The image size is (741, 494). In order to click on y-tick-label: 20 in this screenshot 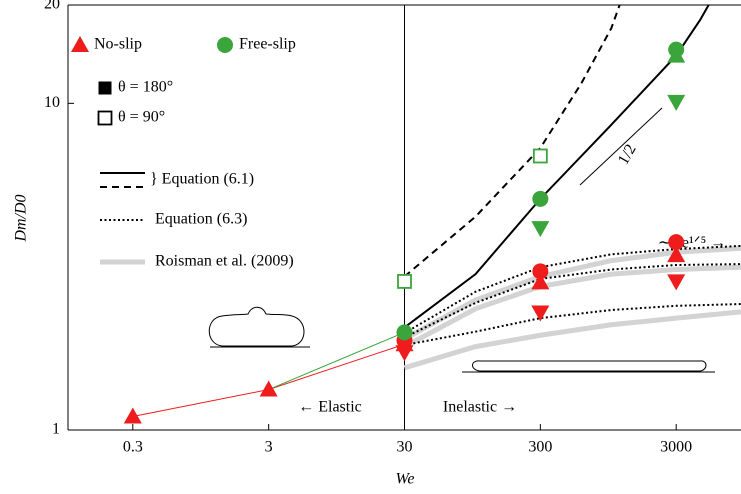, I will do `click(52, 6)`.